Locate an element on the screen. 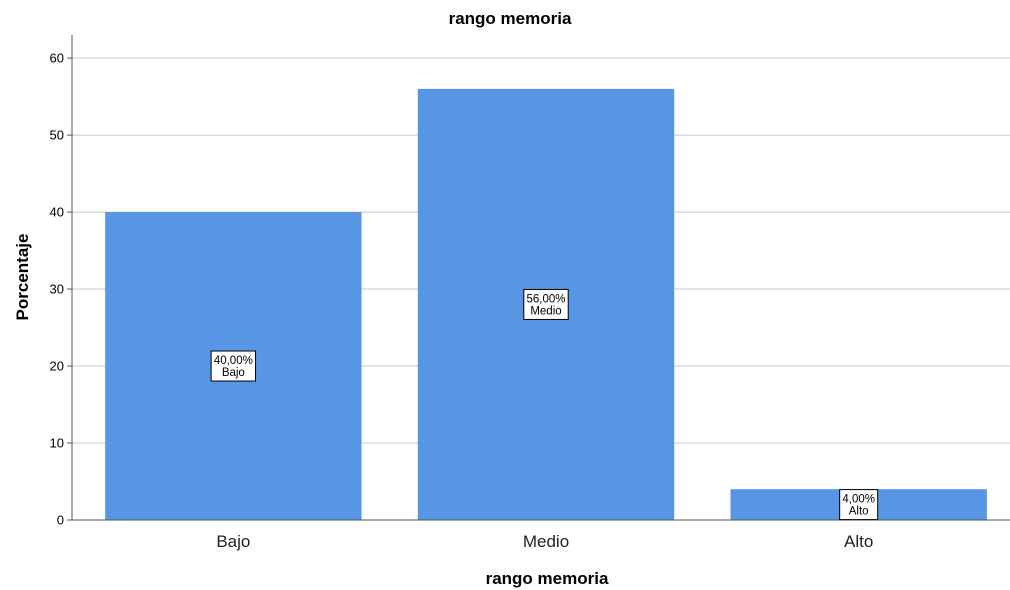 Image resolution: width=1010 pixels, height=590 pixels. data-label-value: 4,00% is located at coordinates (858, 500).